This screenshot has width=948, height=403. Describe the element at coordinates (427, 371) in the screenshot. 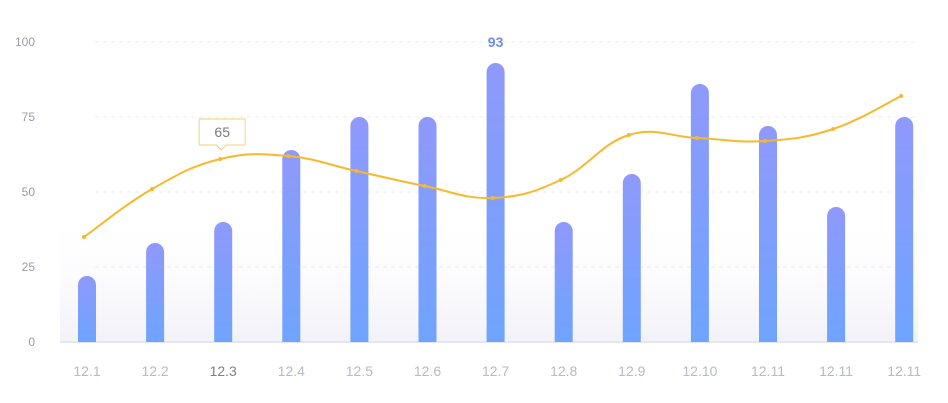

I see `x-tick-label: 12.6` at that location.